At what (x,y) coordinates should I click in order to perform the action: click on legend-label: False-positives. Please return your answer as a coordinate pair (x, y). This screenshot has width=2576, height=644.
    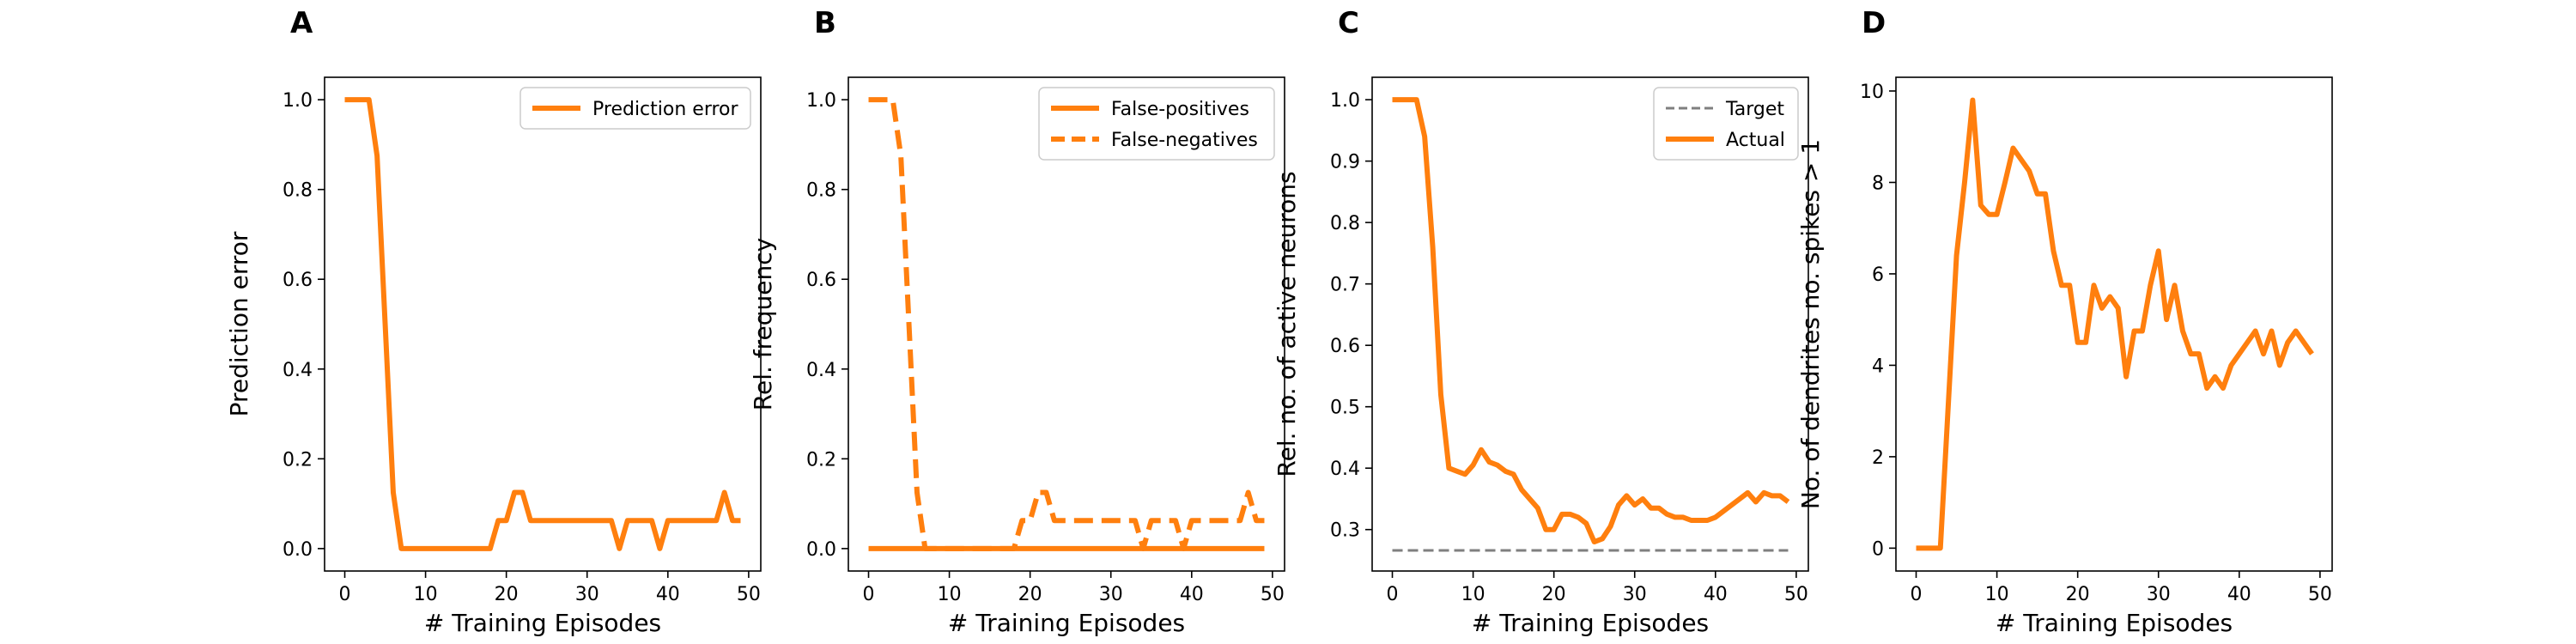
    Looking at the image, I should click on (1180, 109).